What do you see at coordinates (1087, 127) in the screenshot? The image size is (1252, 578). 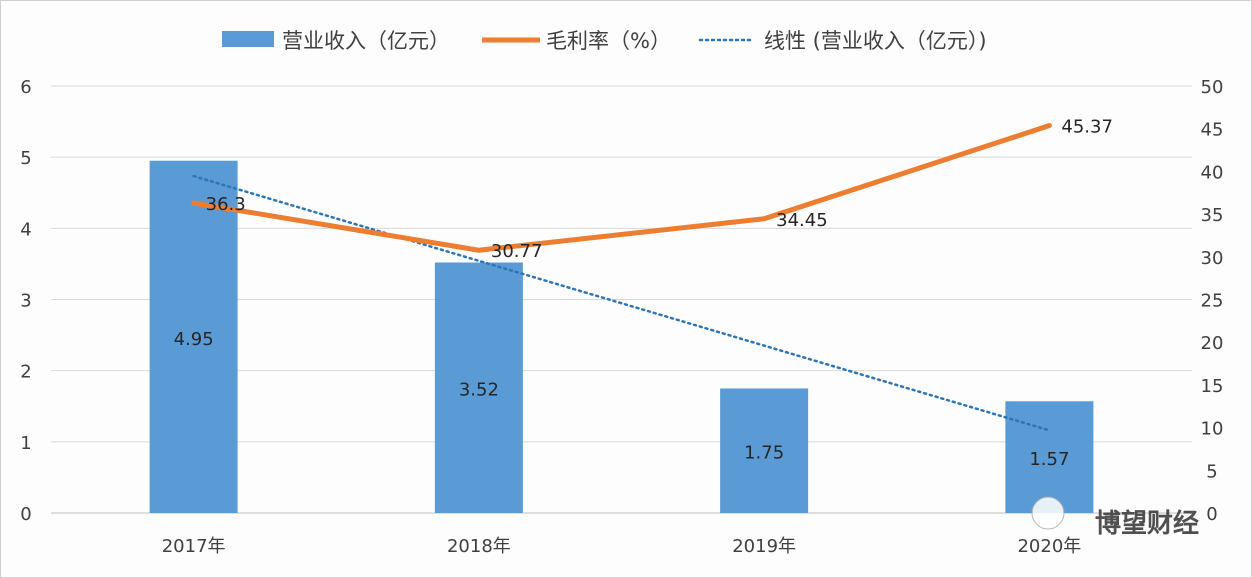 I see `line-data-label: 45.37` at bounding box center [1087, 127].